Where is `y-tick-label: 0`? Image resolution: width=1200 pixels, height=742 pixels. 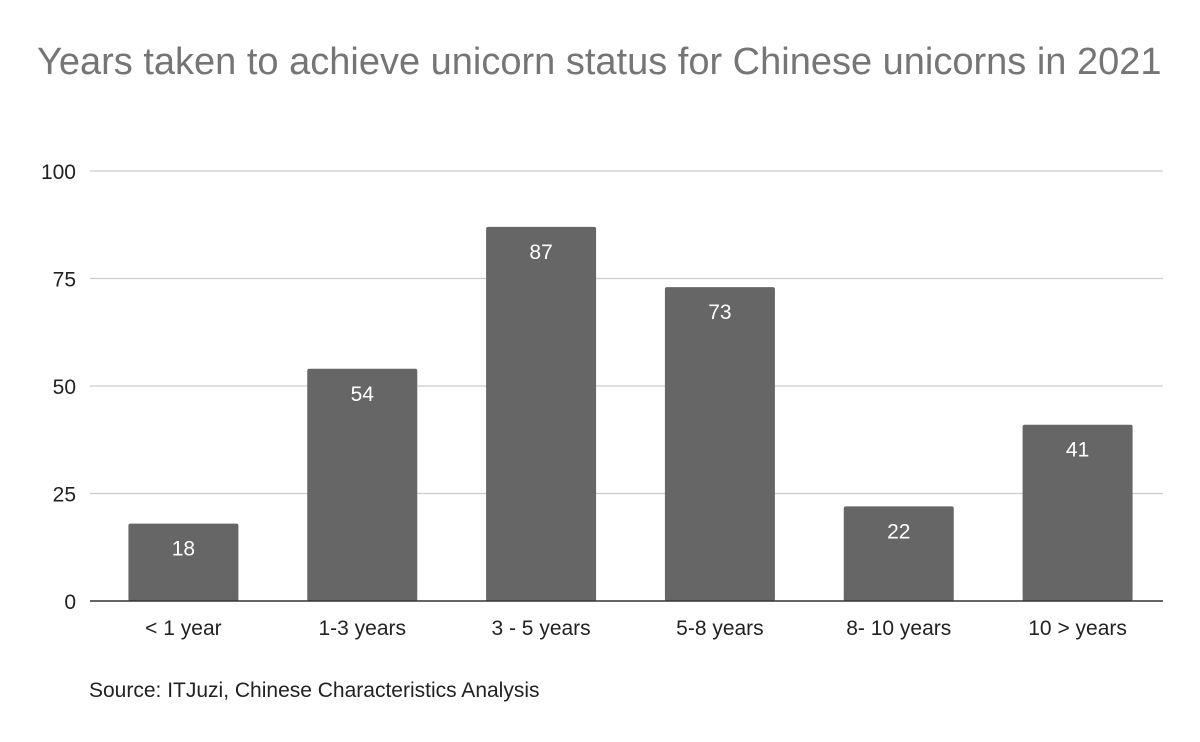
y-tick-label: 0 is located at coordinates (70, 602).